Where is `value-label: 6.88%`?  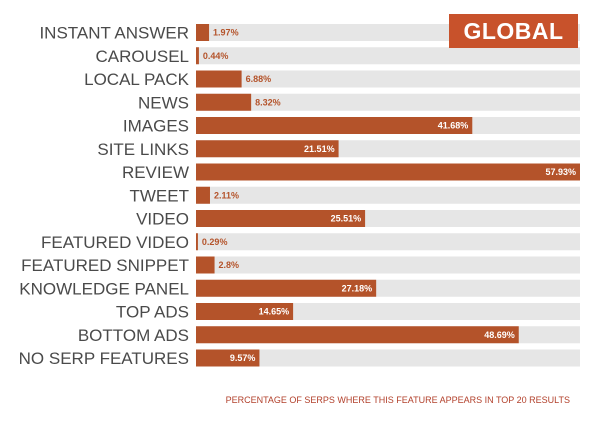
value-label: 6.88% is located at coordinates (259, 79).